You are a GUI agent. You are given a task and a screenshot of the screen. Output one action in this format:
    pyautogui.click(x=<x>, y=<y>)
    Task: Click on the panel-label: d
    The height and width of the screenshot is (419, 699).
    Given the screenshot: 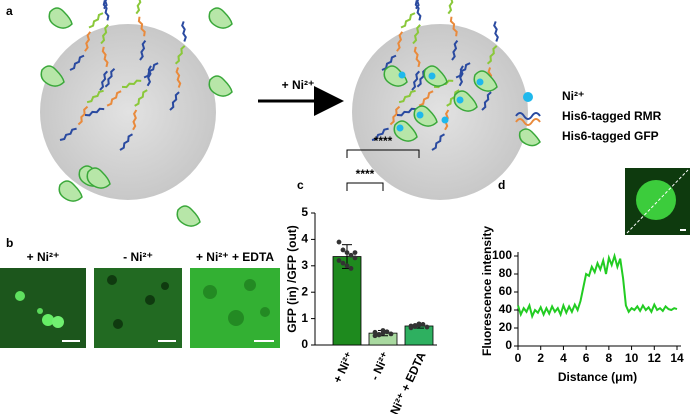 What is the action you would take?
    pyautogui.click(x=501, y=185)
    